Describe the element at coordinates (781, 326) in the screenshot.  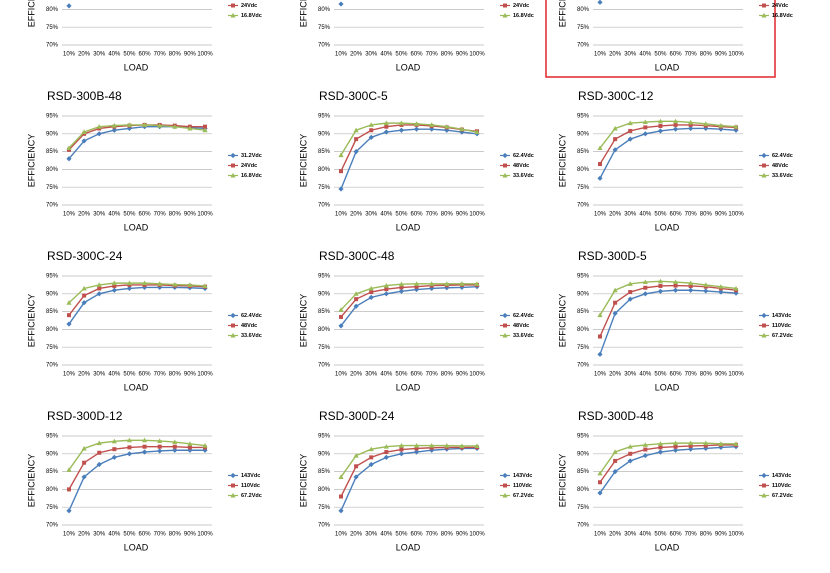
I see `legend-label: 110Vdc` at that location.